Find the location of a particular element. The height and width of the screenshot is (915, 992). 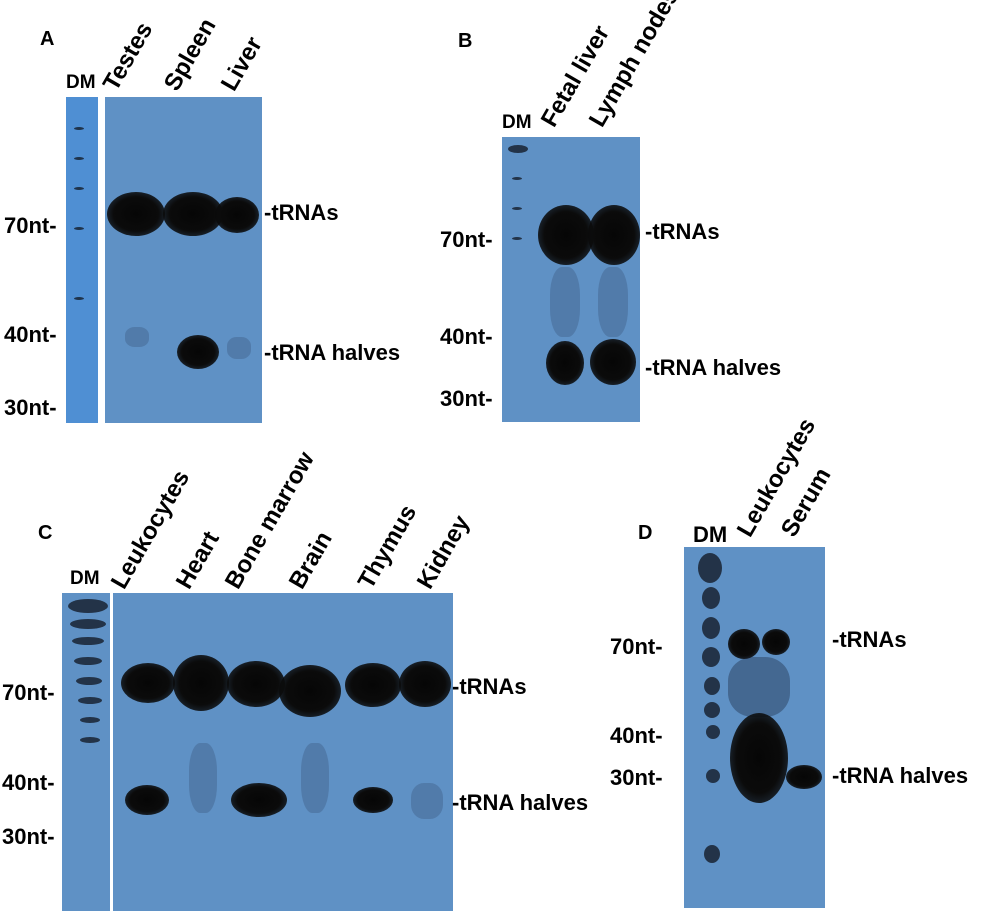

panel-d-size-70: 70nt- is located at coordinates (636, 646).